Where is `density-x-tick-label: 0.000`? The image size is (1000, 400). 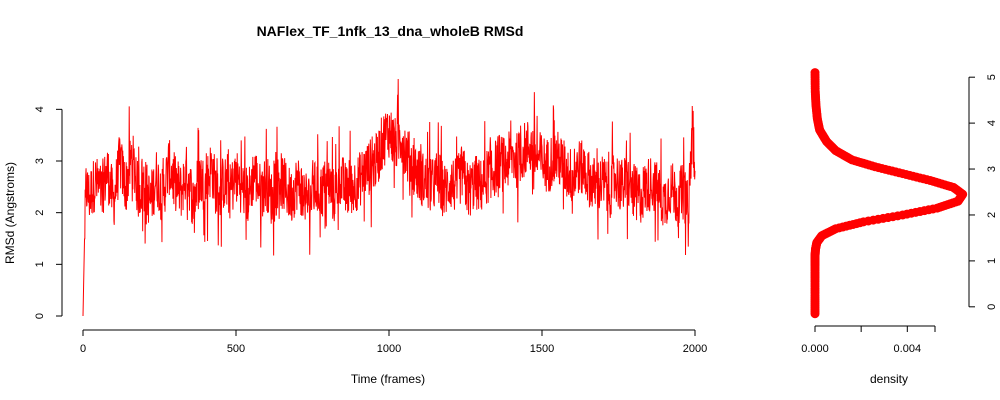
density-x-tick-label: 0.000 is located at coordinates (815, 349).